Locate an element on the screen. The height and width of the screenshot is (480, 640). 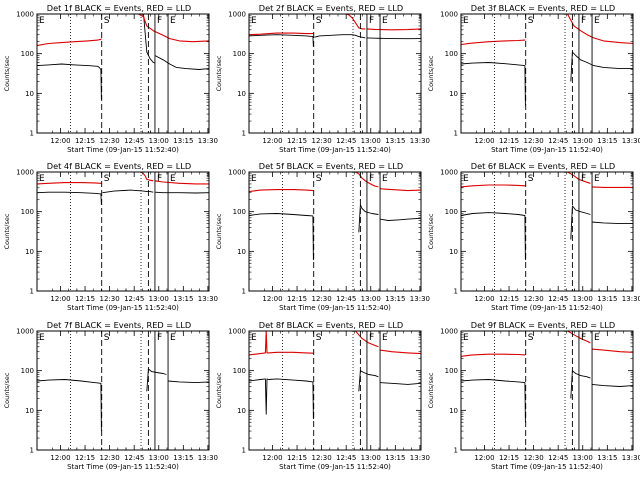
y-tick-label: 1000 is located at coordinates (449, 15).